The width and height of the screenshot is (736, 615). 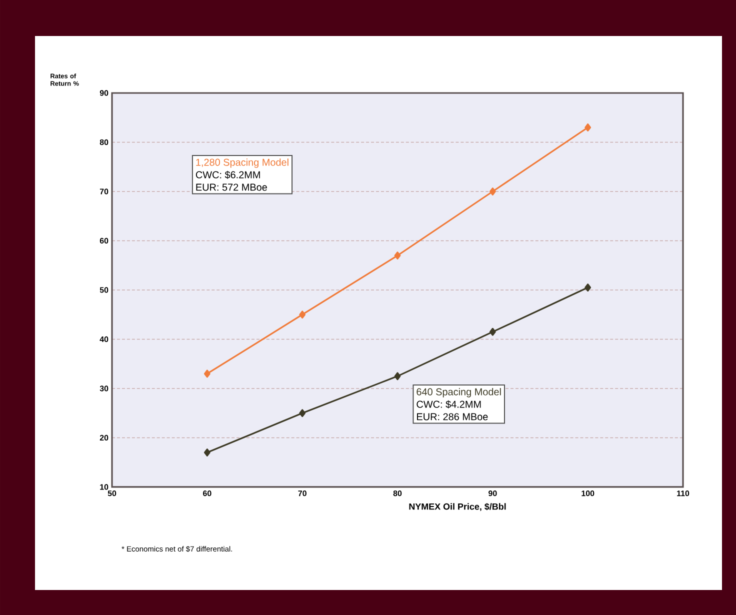 I want to click on series-label: 640 Spacing Model, so click(x=458, y=393).